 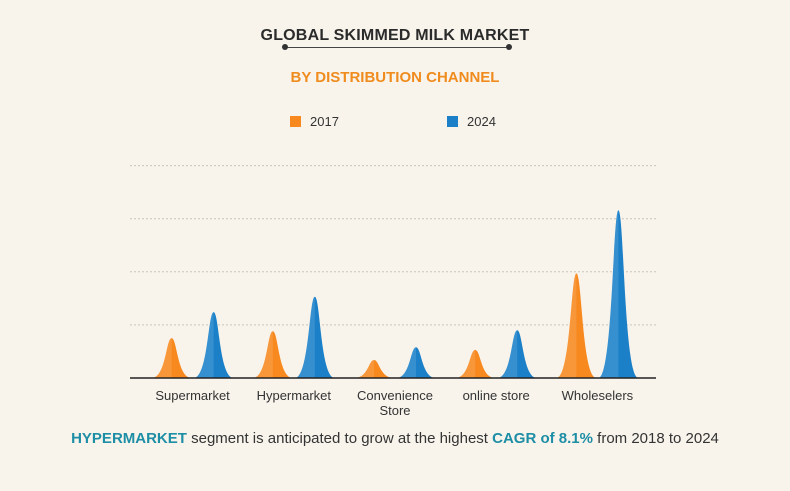 I want to click on legend-item-2024: 2024, so click(x=471, y=121).